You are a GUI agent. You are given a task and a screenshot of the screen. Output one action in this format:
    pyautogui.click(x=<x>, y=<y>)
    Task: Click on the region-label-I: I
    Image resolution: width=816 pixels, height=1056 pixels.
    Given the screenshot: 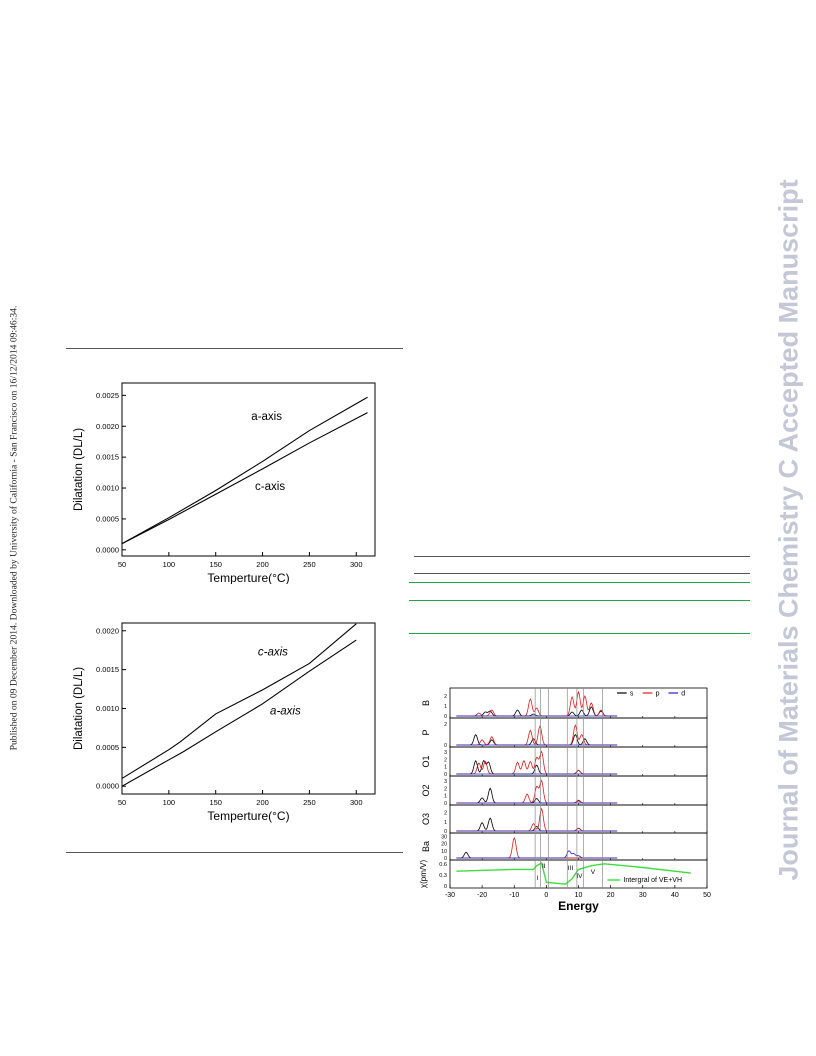 What is the action you would take?
    pyautogui.click(x=537, y=878)
    